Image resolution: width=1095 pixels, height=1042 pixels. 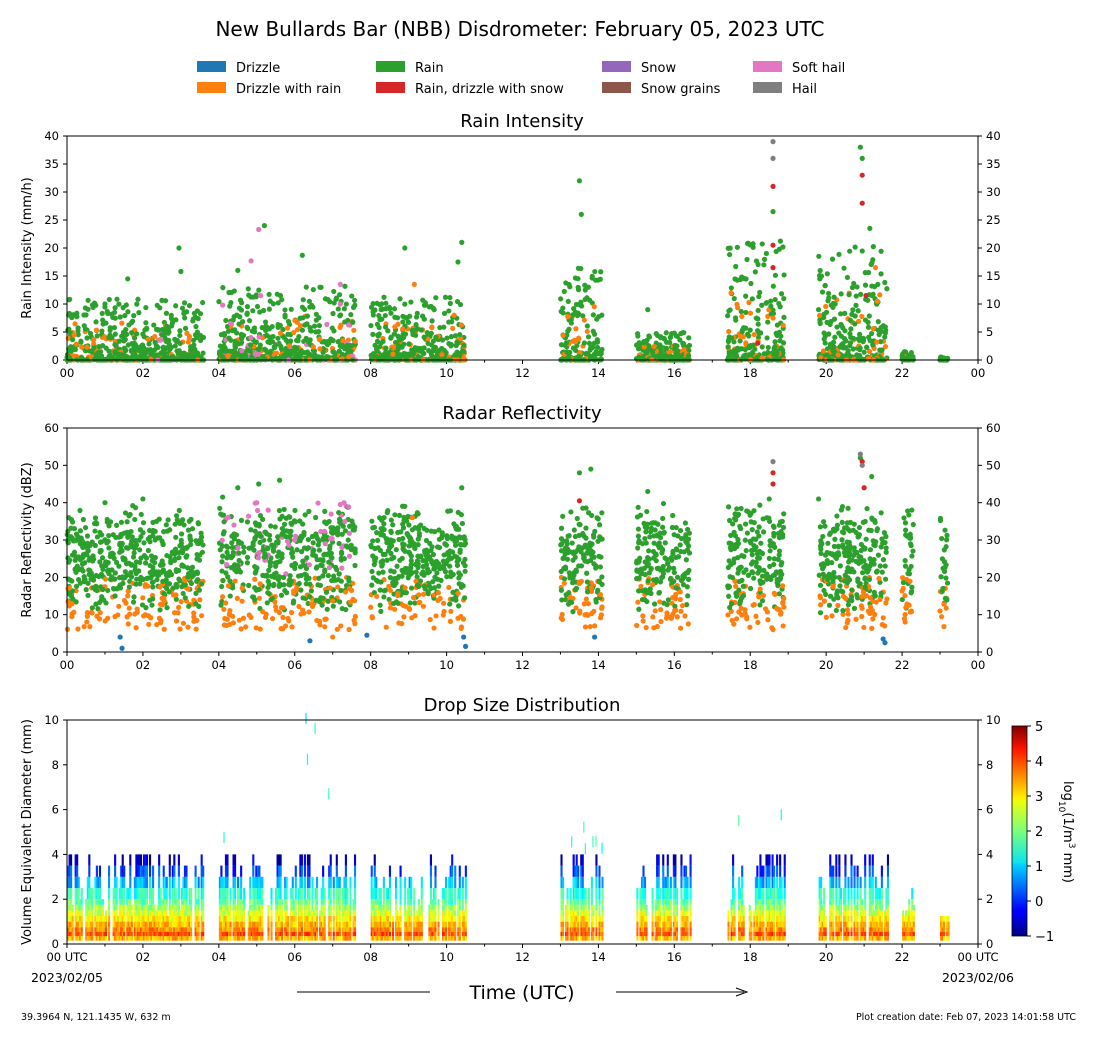 I want to click on x-tick-label: 14, so click(x=598, y=665).